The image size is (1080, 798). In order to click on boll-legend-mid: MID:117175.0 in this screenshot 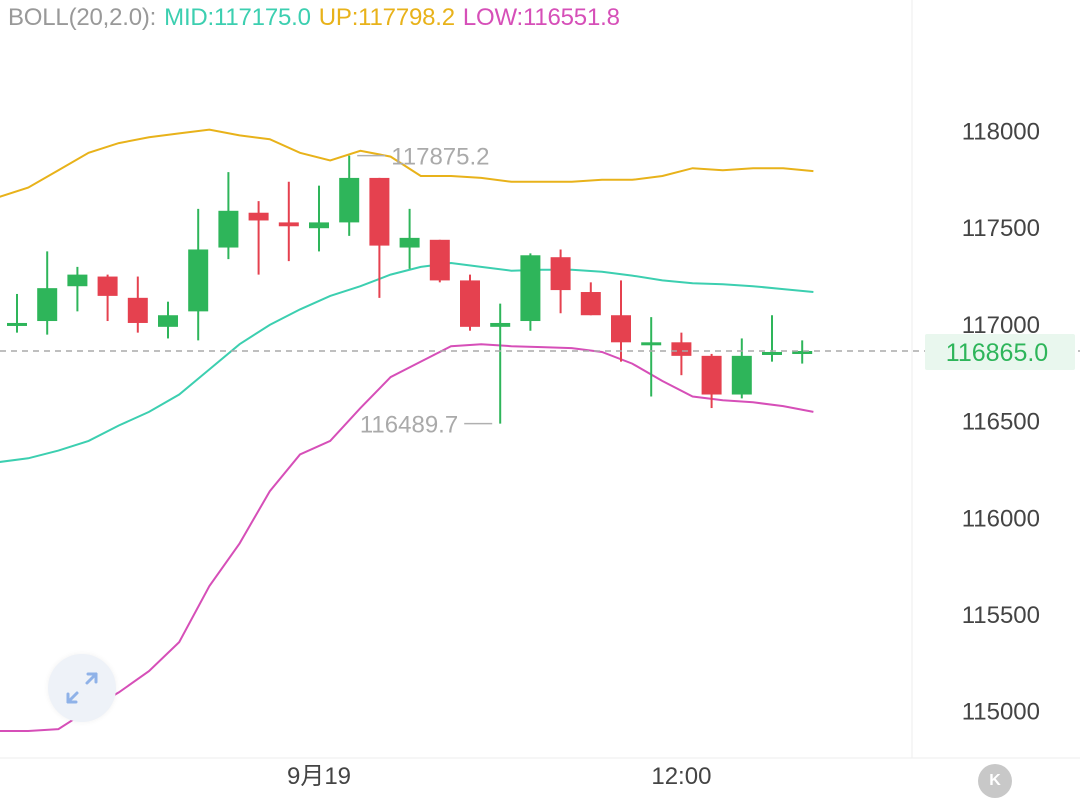, I will do `click(237, 17)`.